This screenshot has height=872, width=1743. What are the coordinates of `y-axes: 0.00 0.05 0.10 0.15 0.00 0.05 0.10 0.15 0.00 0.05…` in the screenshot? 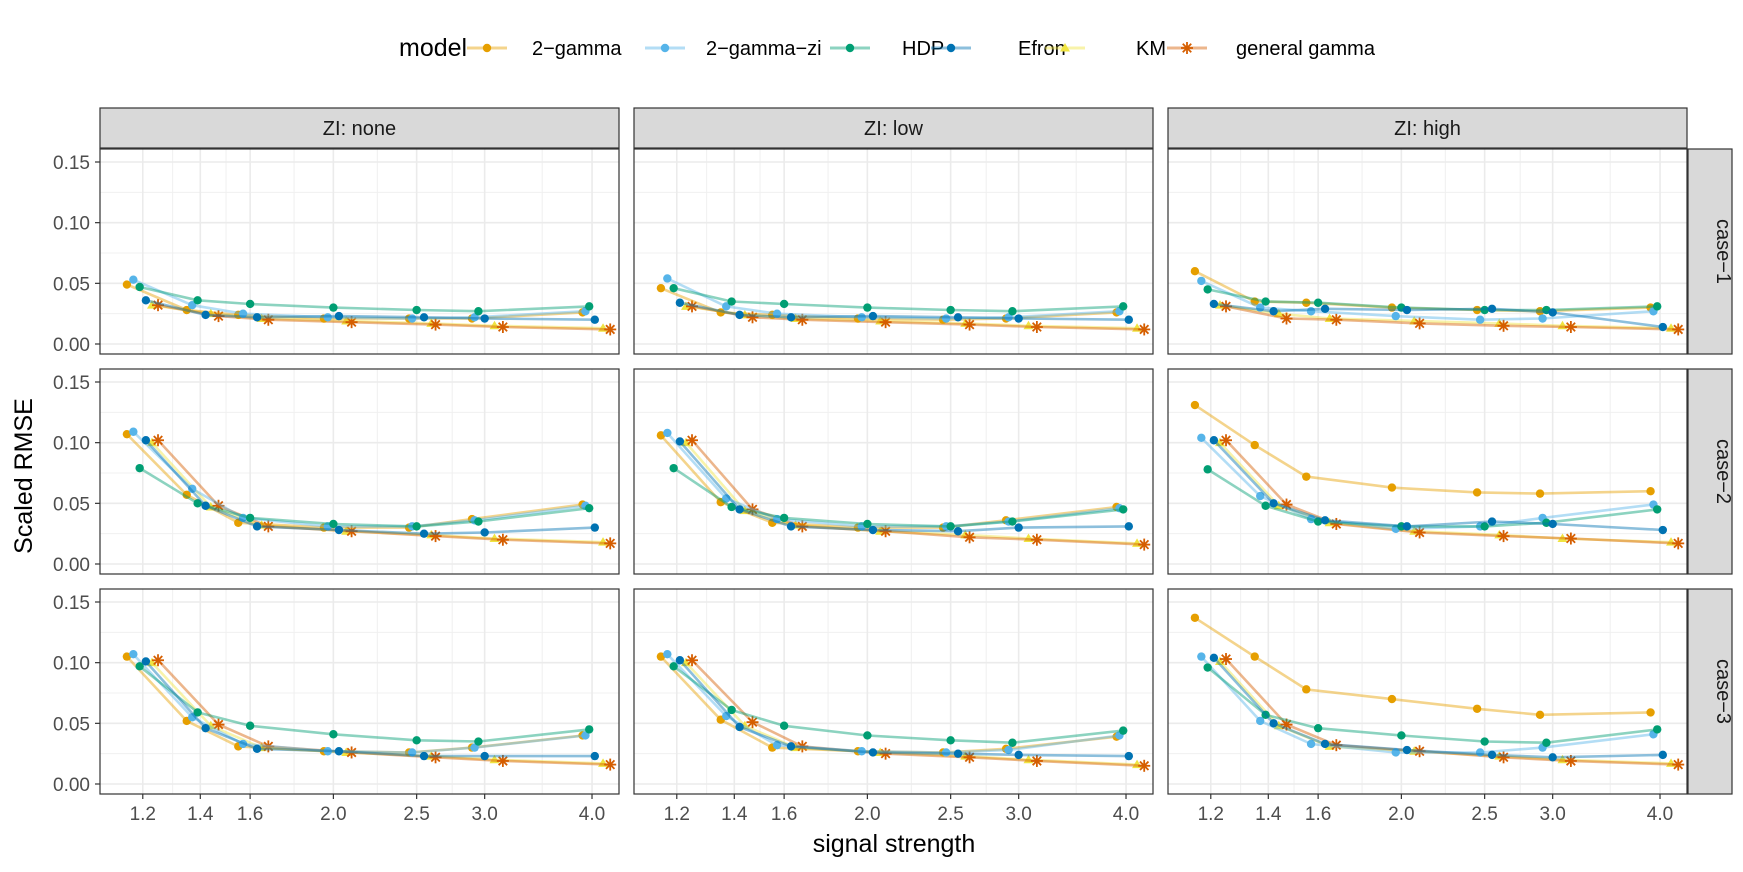 It's located at (76, 474).